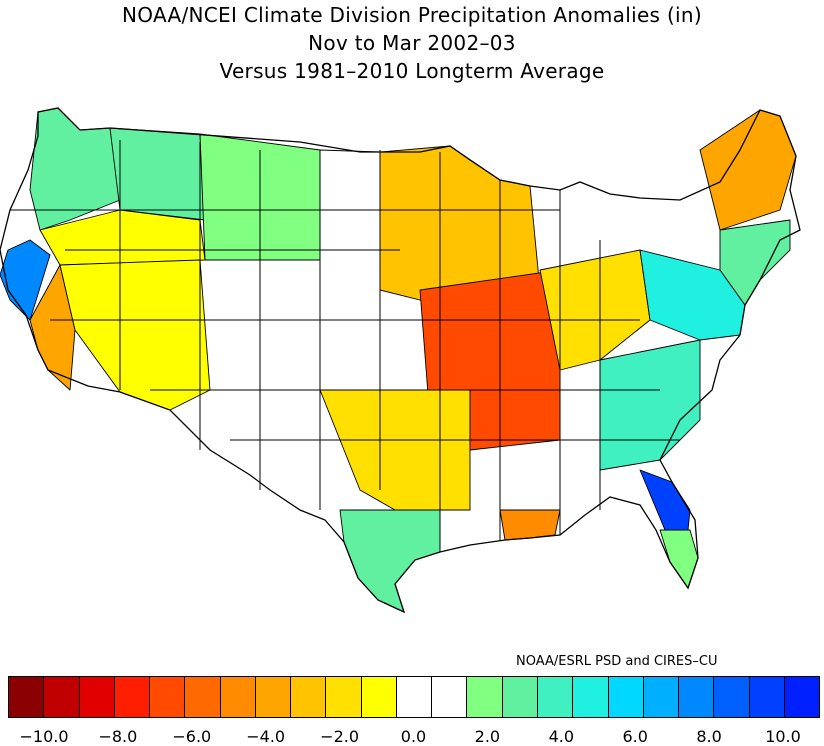 Image resolution: width=824 pixels, height=746 pixels. What do you see at coordinates (192, 736) in the screenshot?
I see `legend-tick-label: −6.0` at bounding box center [192, 736].